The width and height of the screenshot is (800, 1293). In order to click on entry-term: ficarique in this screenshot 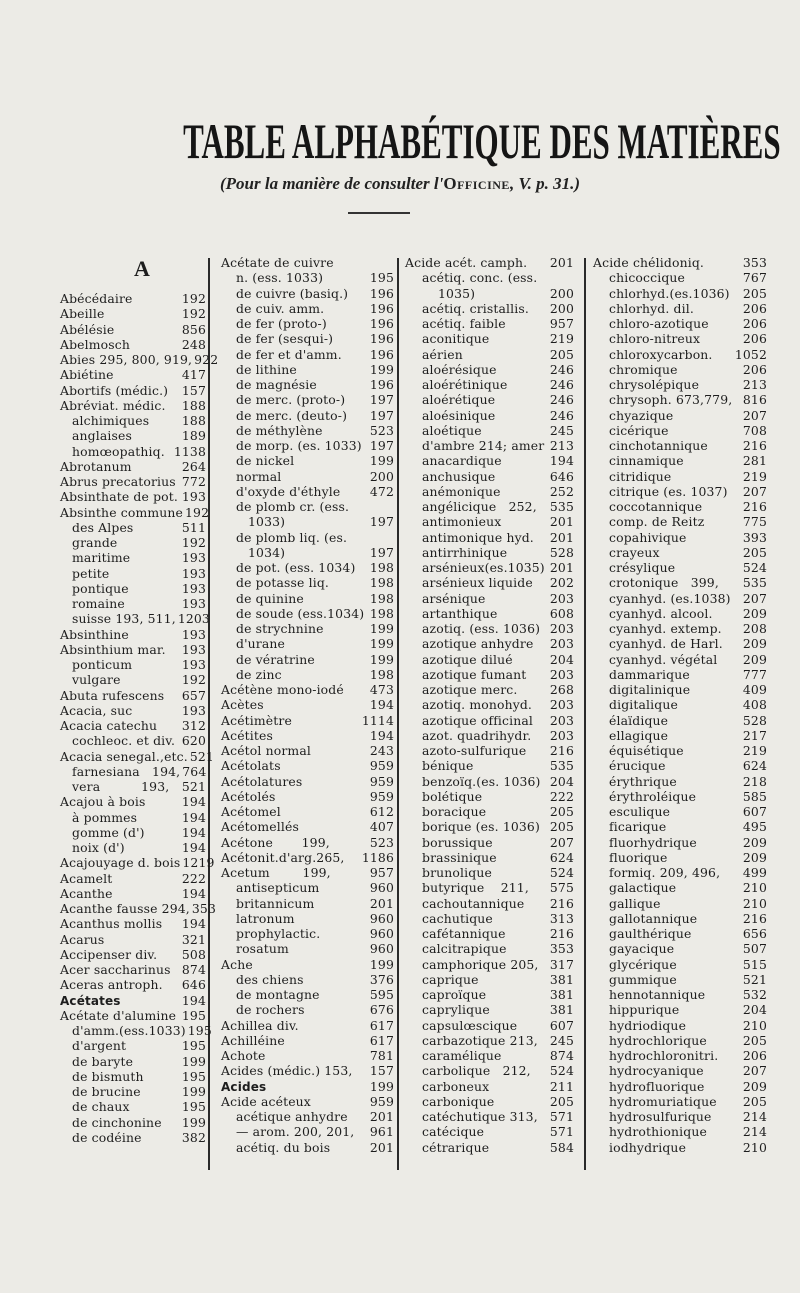, I will do `click(638, 827)`.